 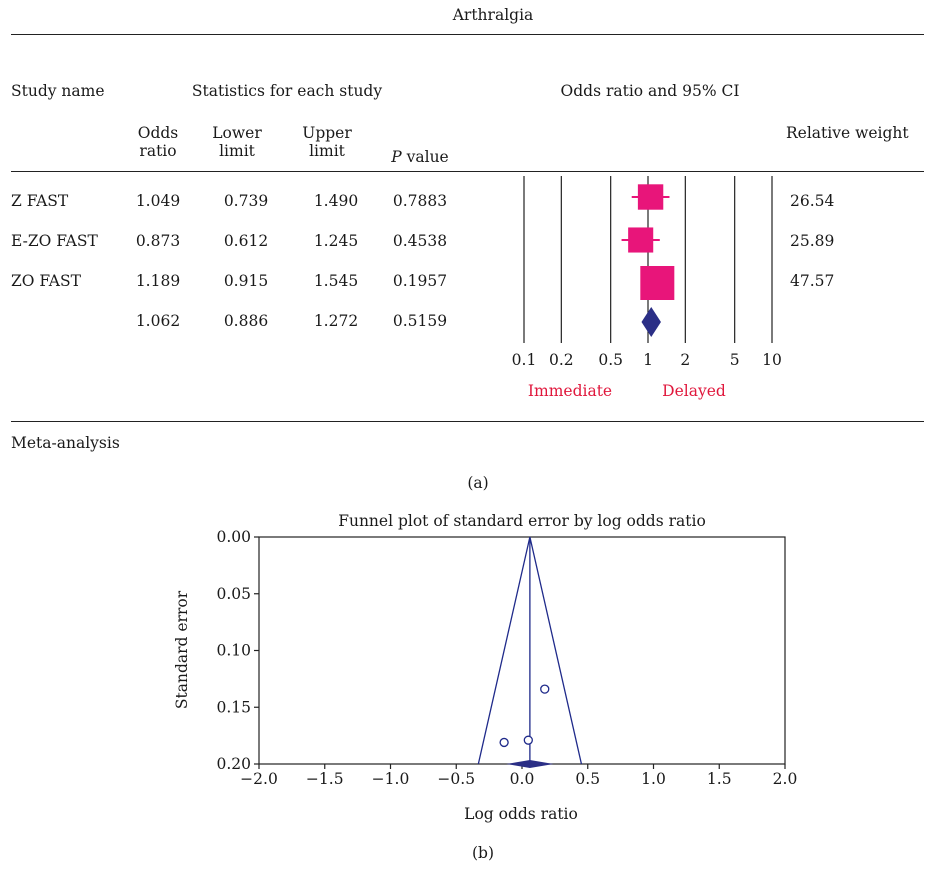 I want to click on header-upper-limit-2: limit, so click(x=327, y=151).